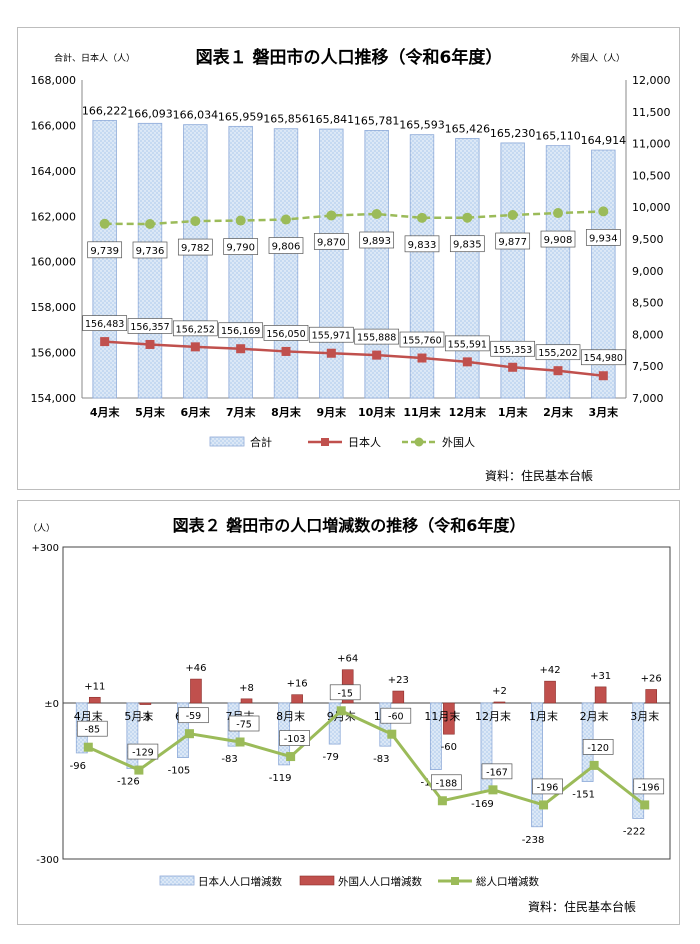  I want to click on legend-label-foreign: 外国人, so click(458, 442).